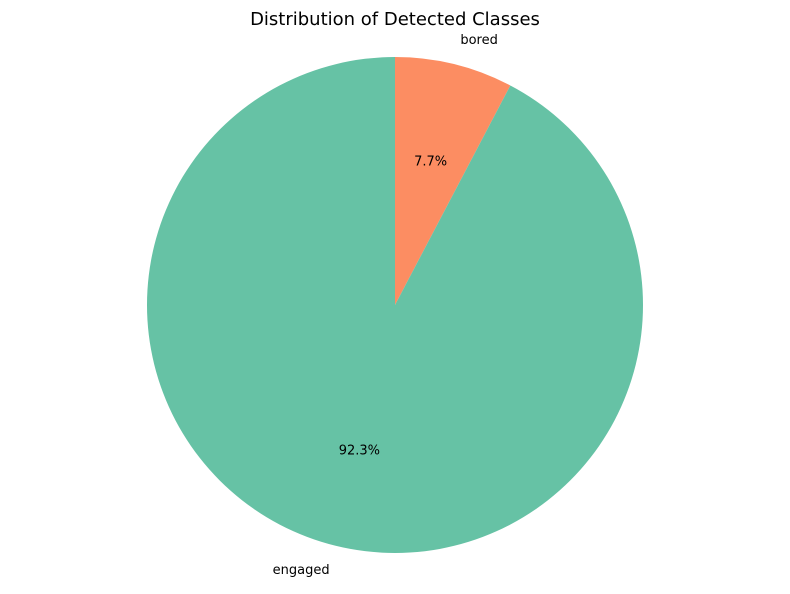 This screenshot has height=594, width=790. What do you see at coordinates (301, 570) in the screenshot?
I see `slice-label-engaged: engaged` at bounding box center [301, 570].